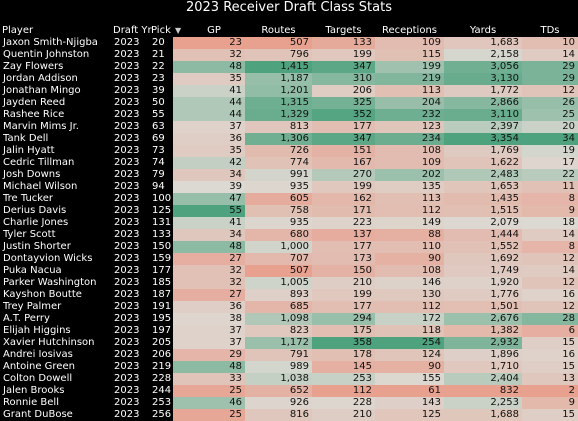 The height and width of the screenshot is (421, 578). Describe the element at coordinates (132, 30) in the screenshot. I see `header-draft-yr: Draft Yr` at that location.